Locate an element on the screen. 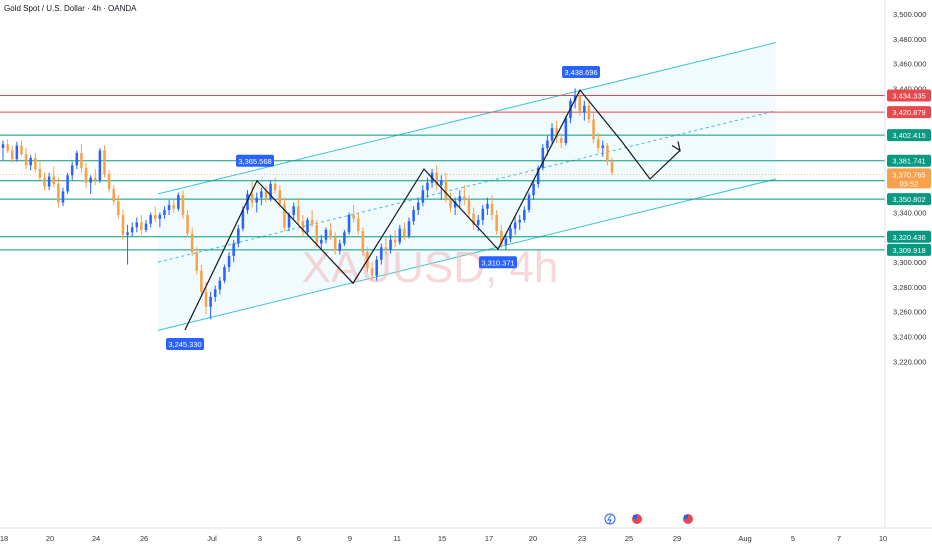 The image size is (932, 550). event-icons is located at coordinates (648, 519).